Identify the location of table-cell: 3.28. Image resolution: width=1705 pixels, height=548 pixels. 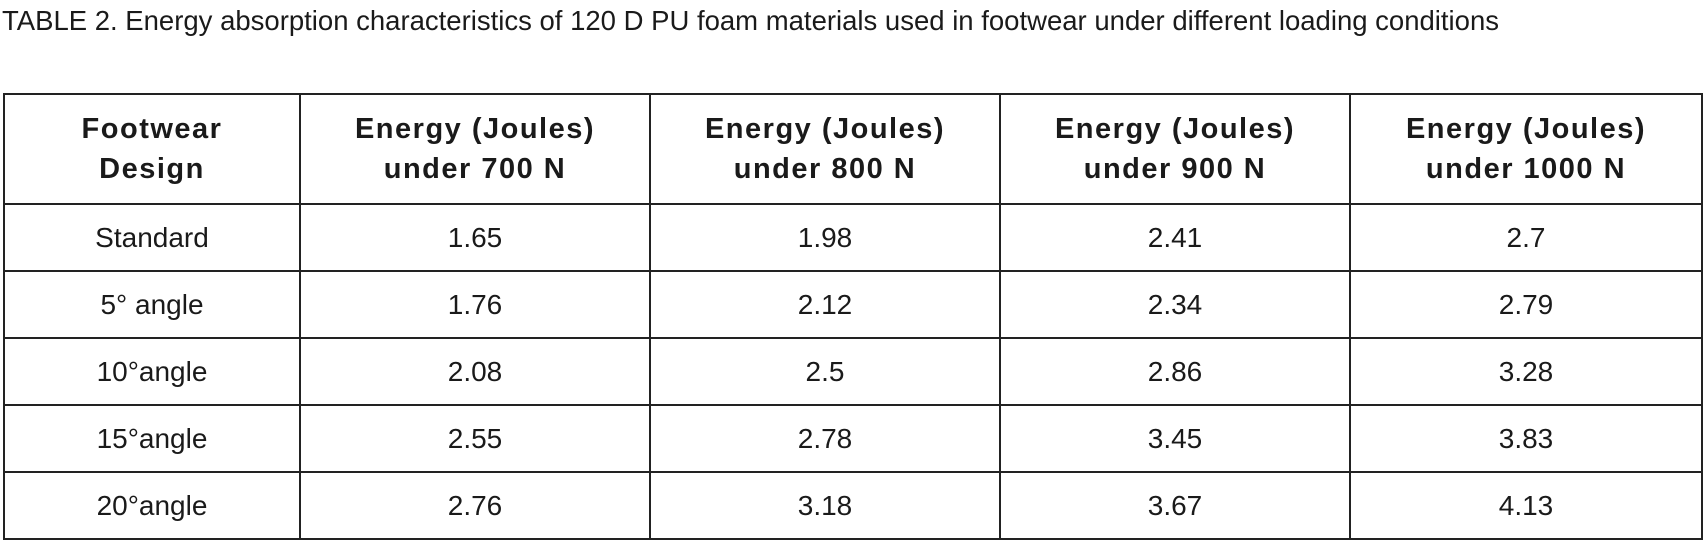
(1526, 371).